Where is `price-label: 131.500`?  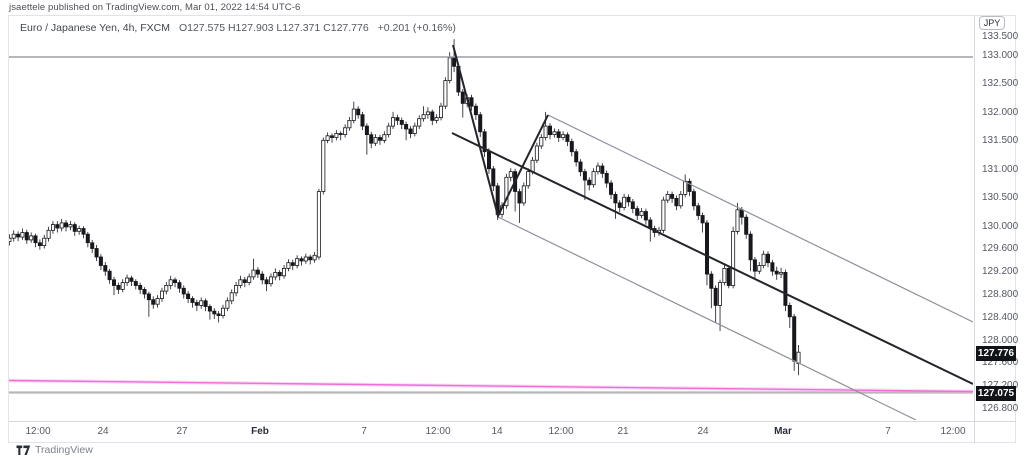 price-label: 131.500 is located at coordinates (1000, 141).